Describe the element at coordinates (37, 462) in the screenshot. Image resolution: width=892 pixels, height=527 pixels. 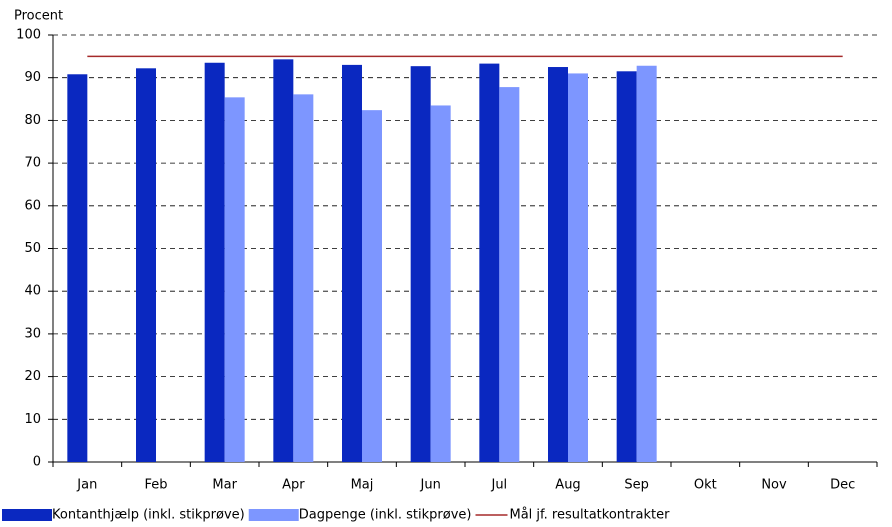
I see `y-tick-label: 0` at that location.